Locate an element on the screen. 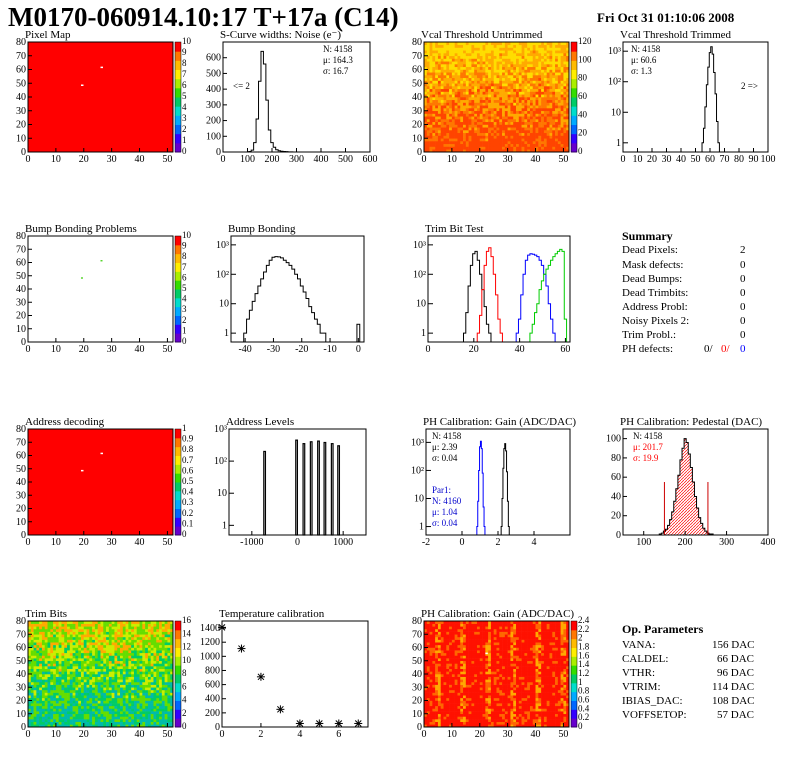 This screenshot has width=796, height=772. ph_pedestal-series is located at coordinates (687, 487).